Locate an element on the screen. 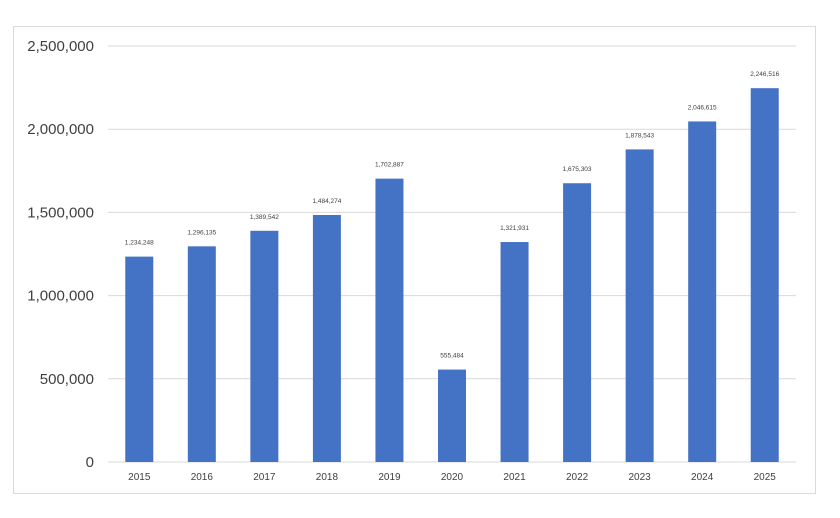 This screenshot has height=518, width=840. data-label-2017: 1,389,542 is located at coordinates (264, 217).